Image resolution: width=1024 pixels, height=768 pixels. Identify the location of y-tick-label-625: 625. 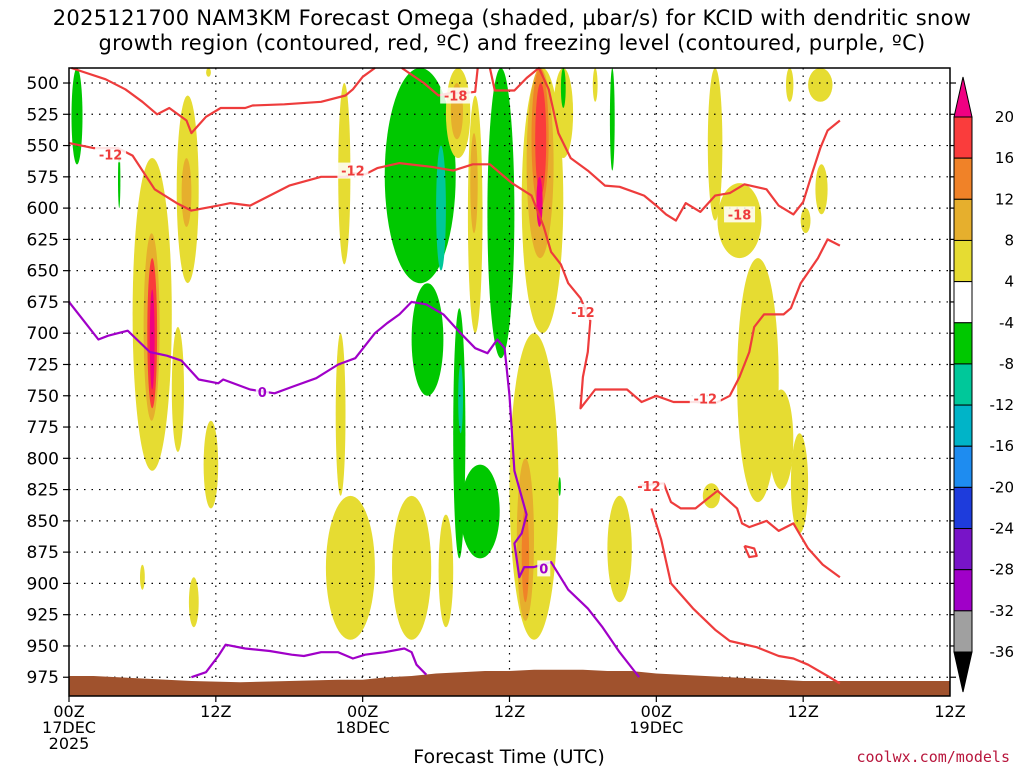
(43, 240).